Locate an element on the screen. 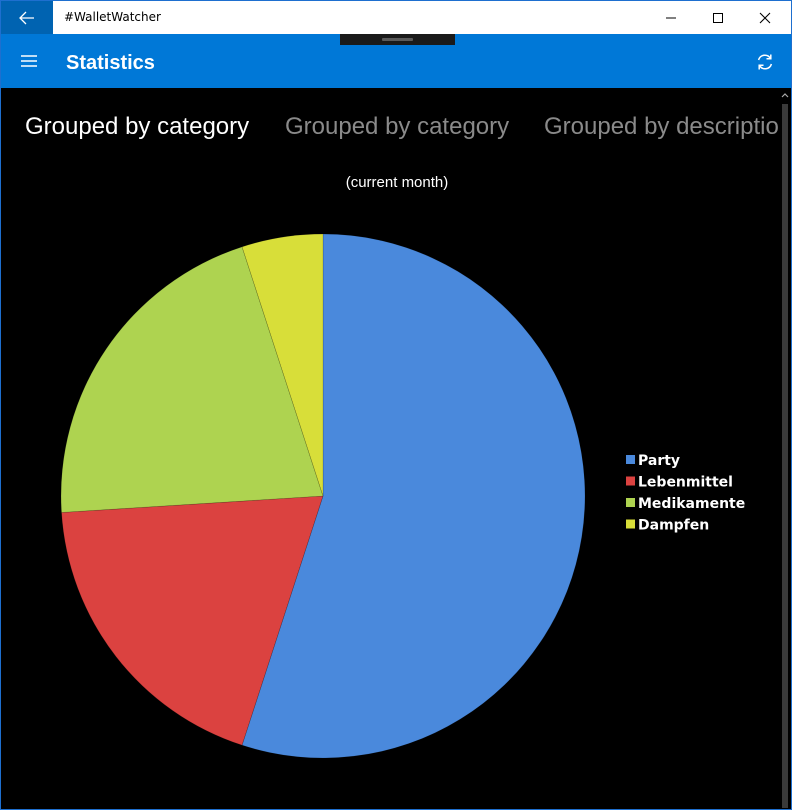 Image resolution: width=792 pixels, height=810 pixels. vertical-scrollbar is located at coordinates (785, 448).